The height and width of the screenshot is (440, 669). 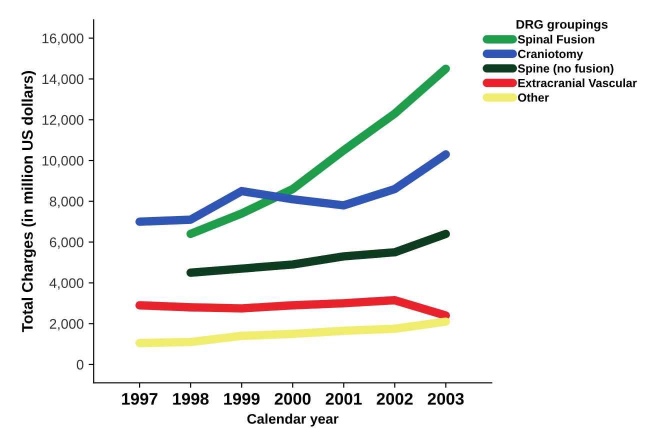 I want to click on y-tick-label: 16,000, so click(x=63, y=39).